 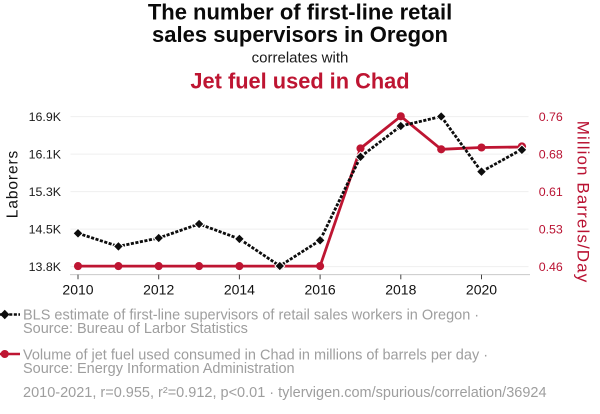 I want to click on svg-text: 0.76, so click(x=551, y=117).